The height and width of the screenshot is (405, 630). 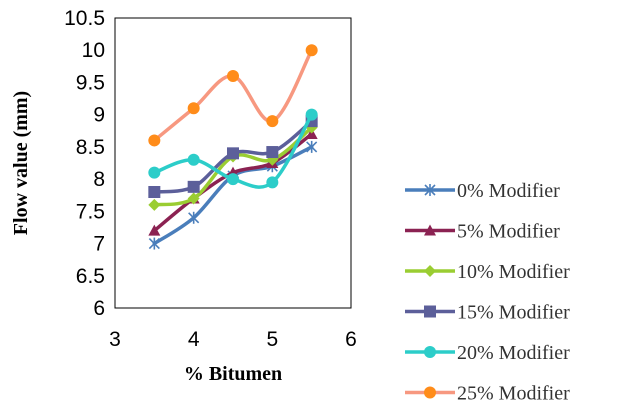 I want to click on y-tick-label: 7, so click(x=99, y=244).